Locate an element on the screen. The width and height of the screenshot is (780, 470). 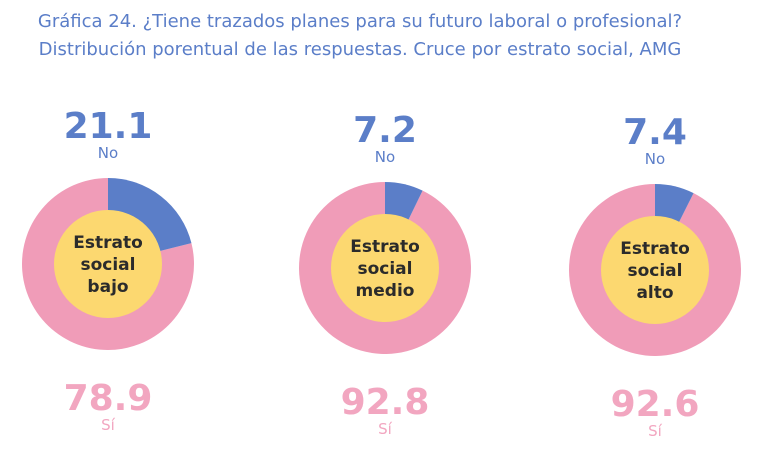
center-label-line: alto is located at coordinates (654, 293).